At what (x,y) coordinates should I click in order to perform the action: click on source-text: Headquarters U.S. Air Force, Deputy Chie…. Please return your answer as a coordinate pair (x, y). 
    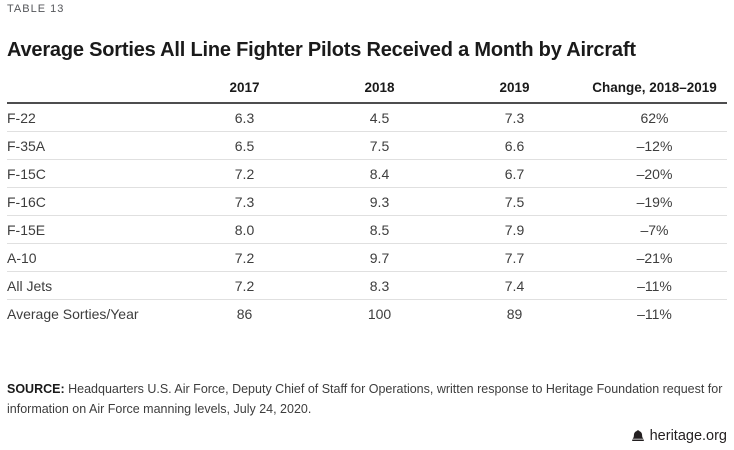
    Looking at the image, I should click on (365, 398).